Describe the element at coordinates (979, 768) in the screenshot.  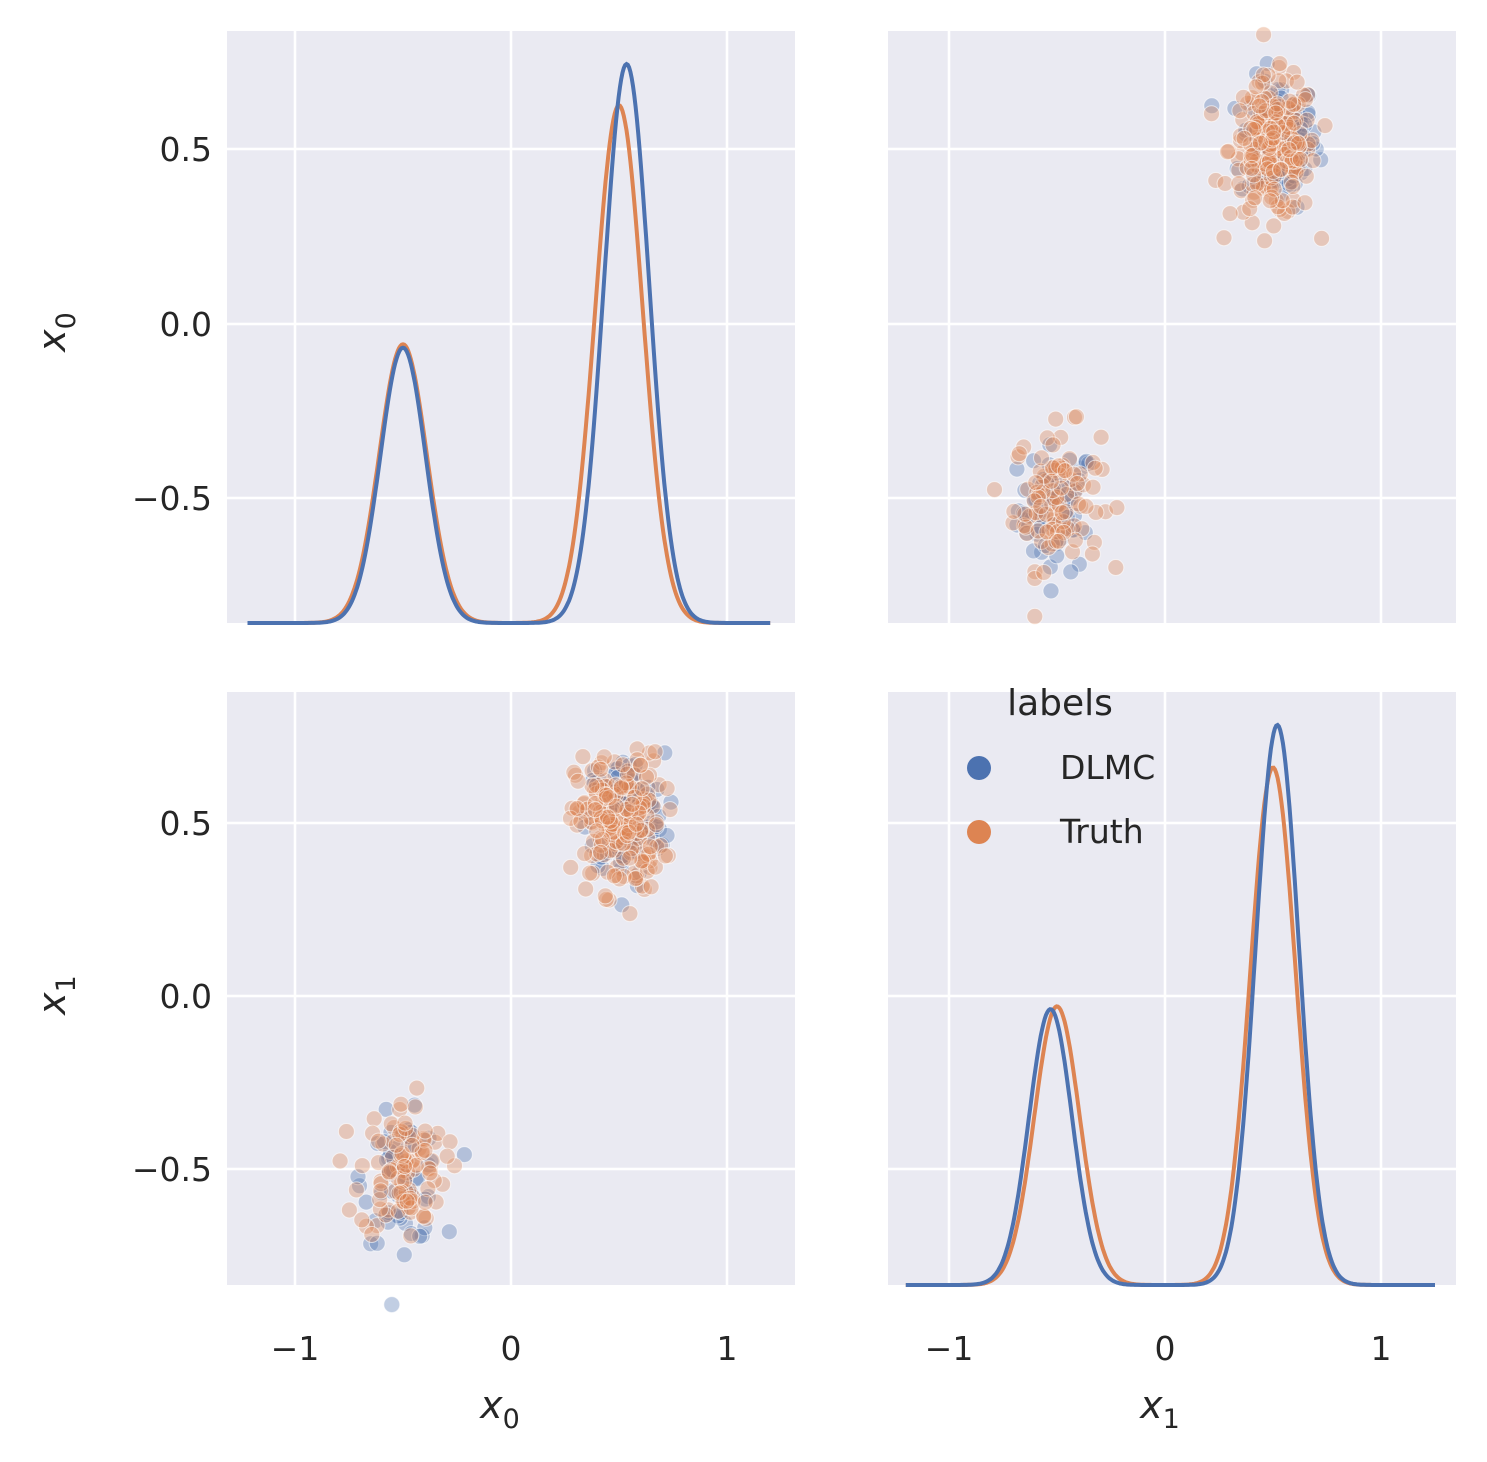
I see `legend-marker-dlmc` at that location.